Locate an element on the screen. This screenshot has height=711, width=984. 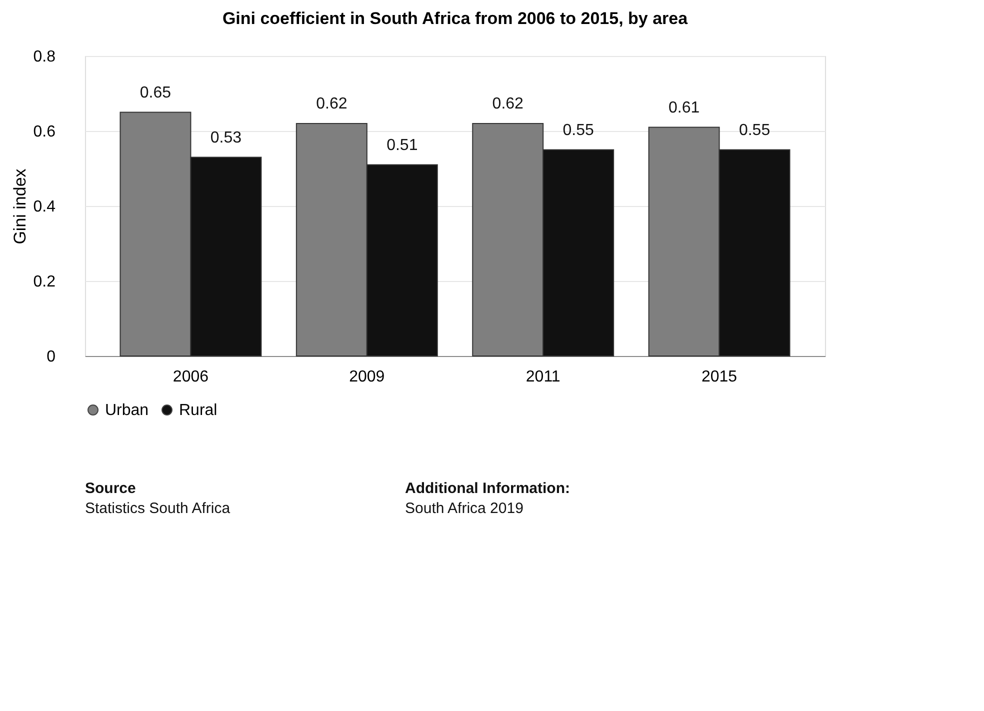
x-tick-label: 2015 is located at coordinates (719, 377).